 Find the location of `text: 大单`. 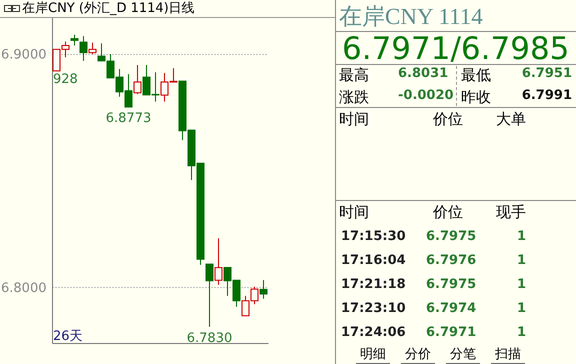

text: 大单 is located at coordinates (511, 119).